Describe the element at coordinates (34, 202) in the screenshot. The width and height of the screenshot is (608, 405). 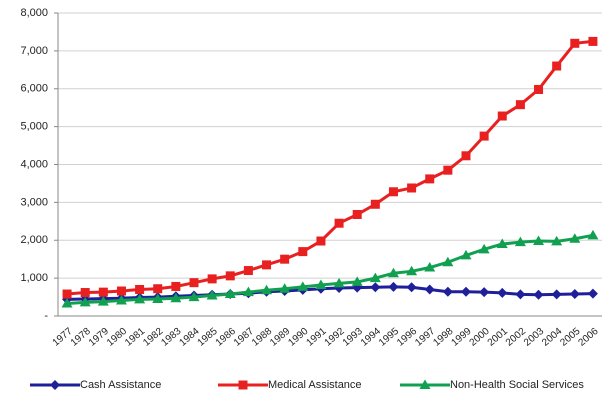
I see `y-tick-label: 3,000` at that location.